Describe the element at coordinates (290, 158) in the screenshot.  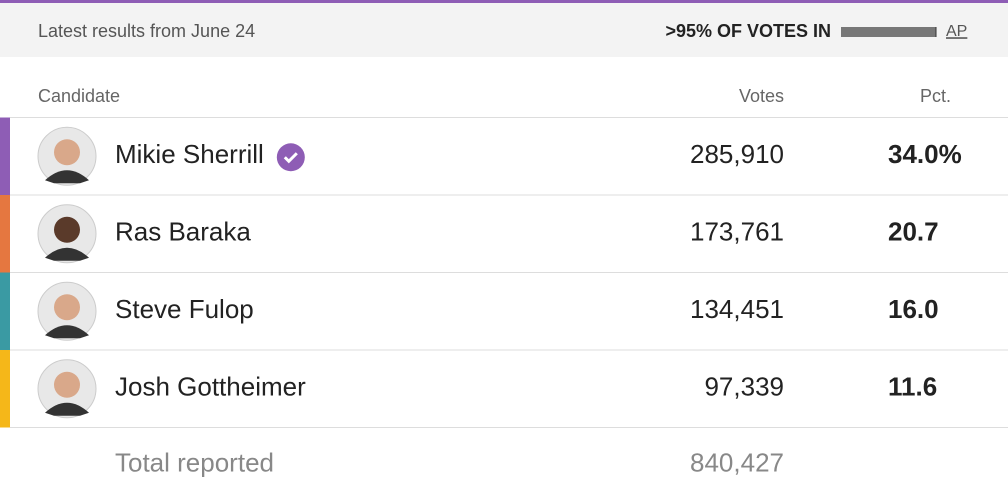
I see `winner-check` at that location.